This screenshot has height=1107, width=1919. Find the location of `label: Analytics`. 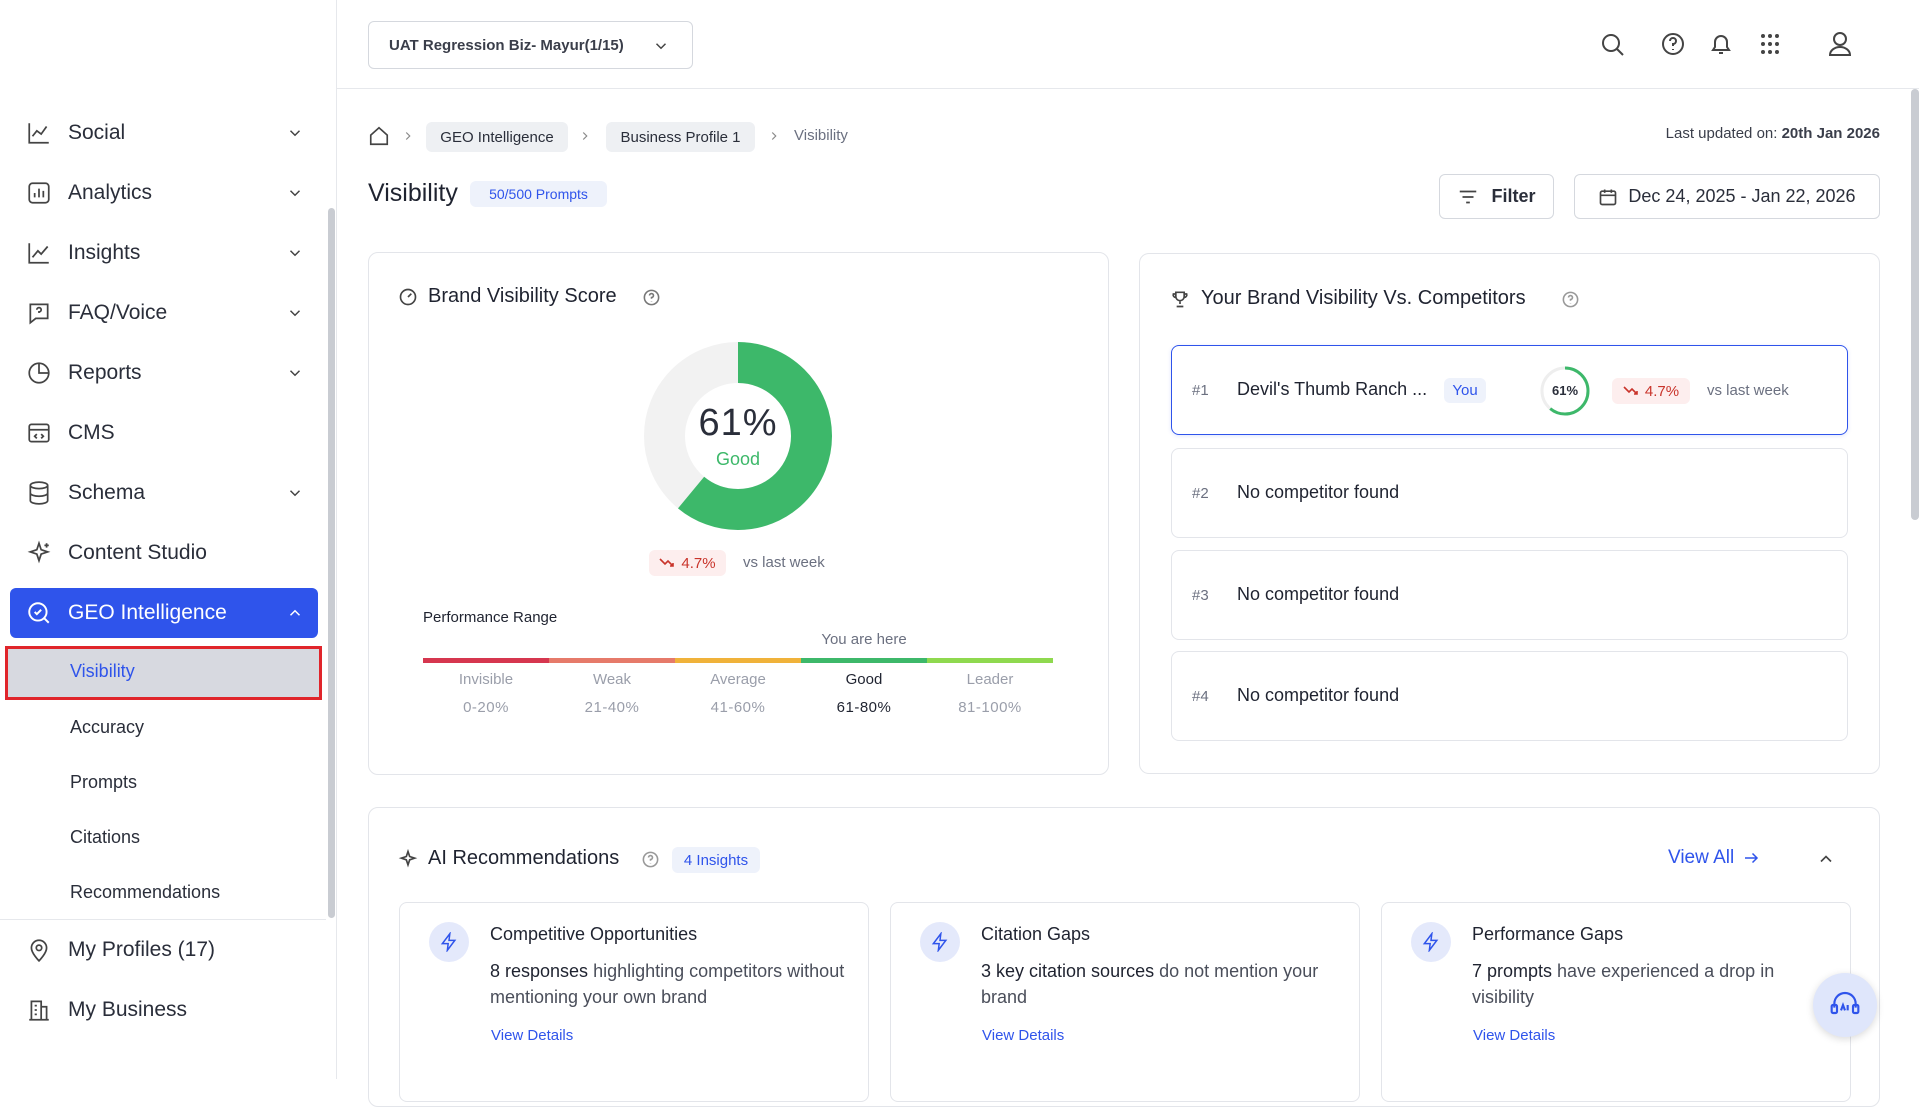

label: Analytics is located at coordinates (110, 192).